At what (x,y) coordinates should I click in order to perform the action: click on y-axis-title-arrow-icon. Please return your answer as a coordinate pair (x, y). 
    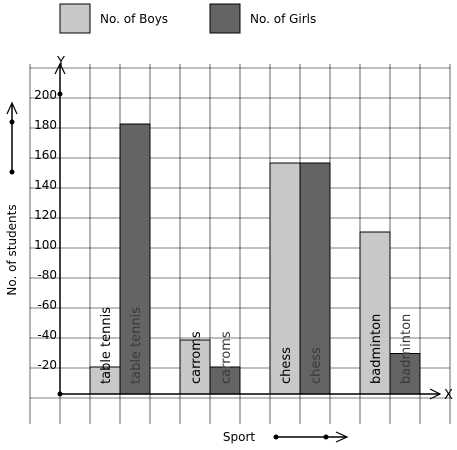
    Looking at the image, I should click on (12, 138).